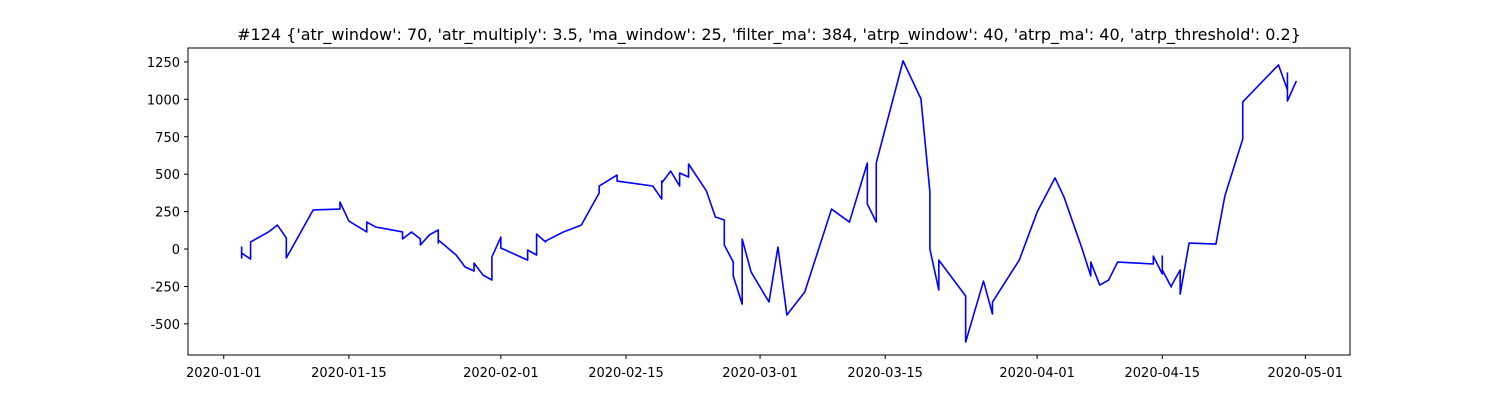 The width and height of the screenshot is (1500, 404). Describe the element at coordinates (163, 100) in the screenshot. I see `y-tick-label: 1000` at that location.